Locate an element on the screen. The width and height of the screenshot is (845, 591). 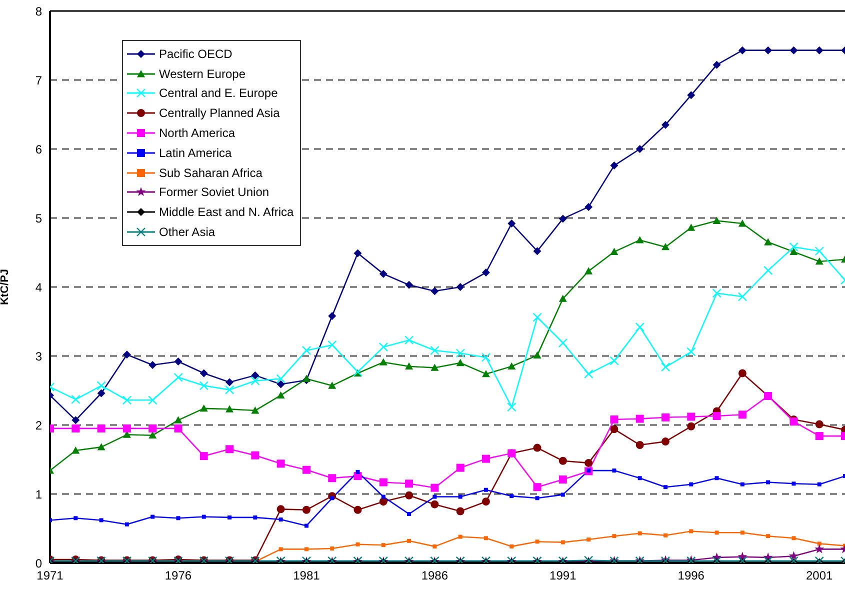
legend-label: Former Soviet Union is located at coordinates (214, 192).